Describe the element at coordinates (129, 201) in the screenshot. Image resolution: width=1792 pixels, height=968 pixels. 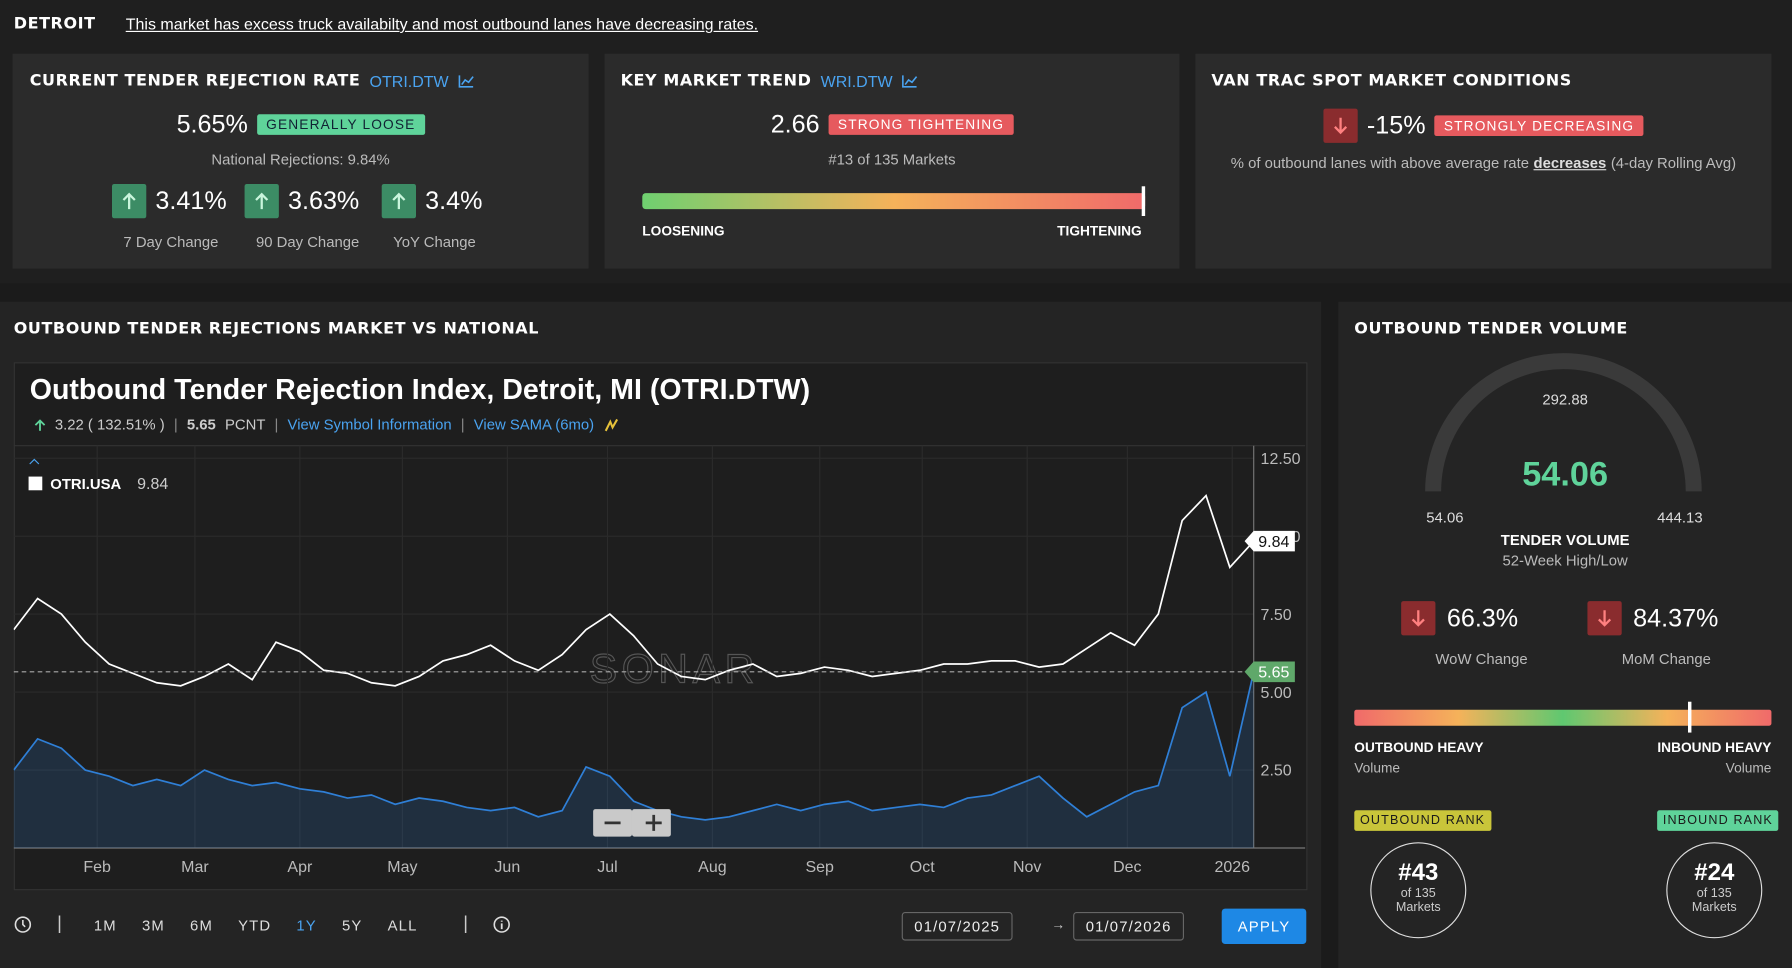
I see `up-icon` at that location.